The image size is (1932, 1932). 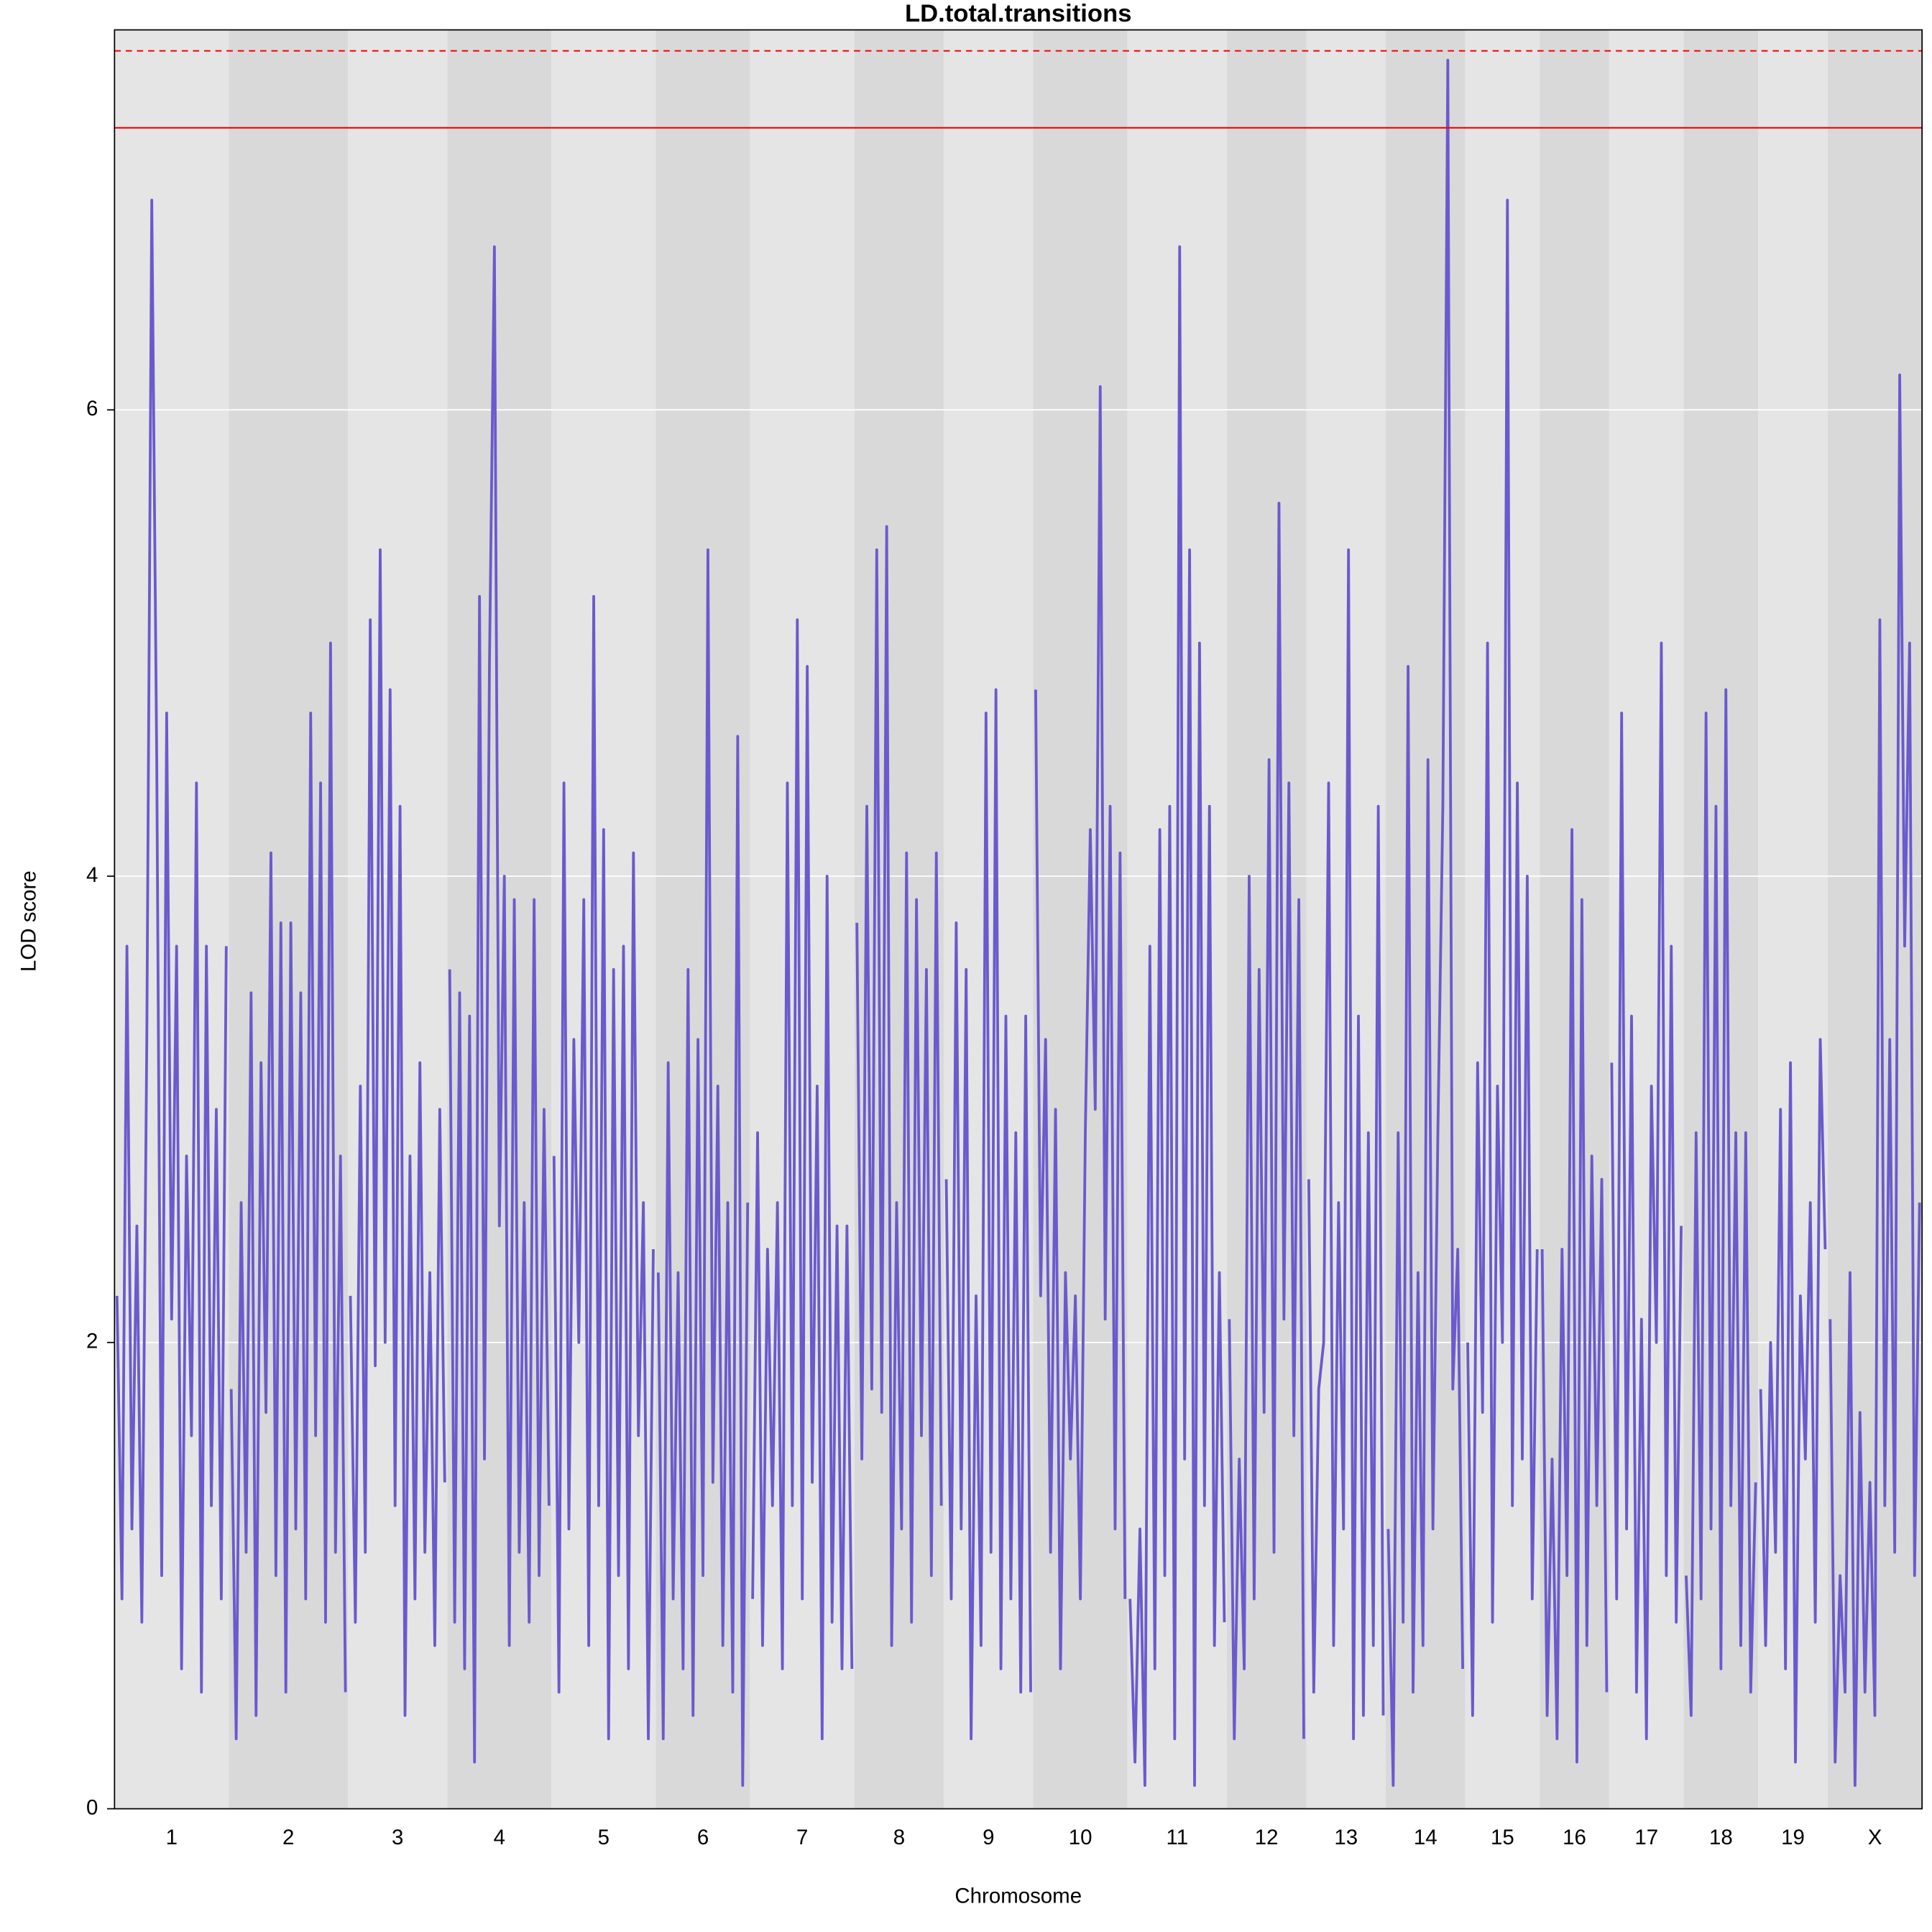 What do you see at coordinates (1080, 1837) in the screenshot?
I see `x-tick-label: 10` at bounding box center [1080, 1837].